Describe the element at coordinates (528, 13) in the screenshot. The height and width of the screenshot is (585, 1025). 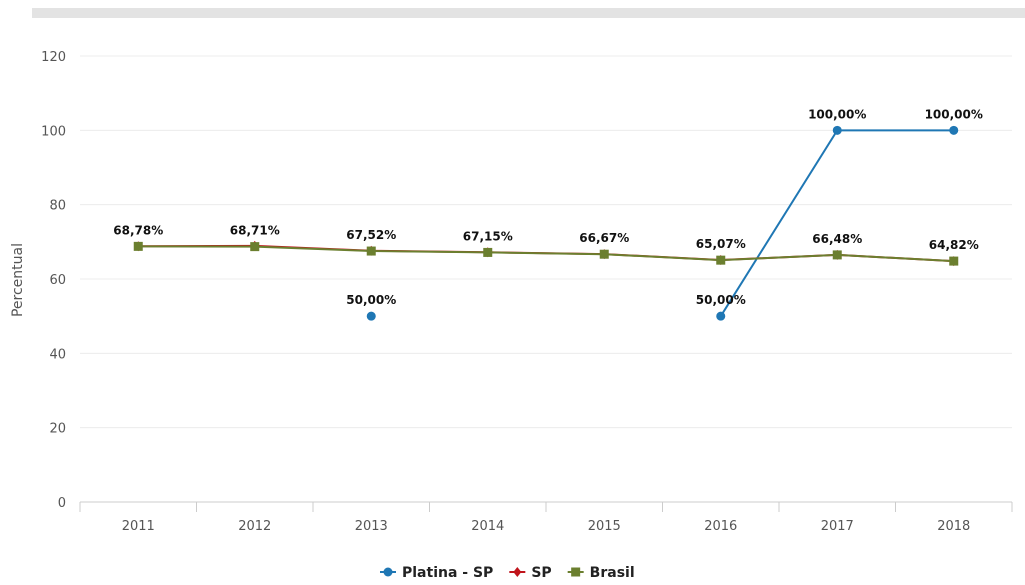
I see `header-bar` at that location.